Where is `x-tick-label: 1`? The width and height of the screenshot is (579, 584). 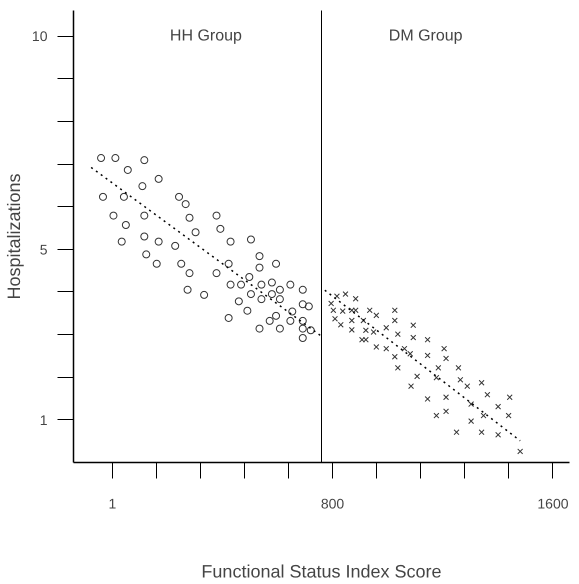 x-tick-label: 1 is located at coordinates (112, 504).